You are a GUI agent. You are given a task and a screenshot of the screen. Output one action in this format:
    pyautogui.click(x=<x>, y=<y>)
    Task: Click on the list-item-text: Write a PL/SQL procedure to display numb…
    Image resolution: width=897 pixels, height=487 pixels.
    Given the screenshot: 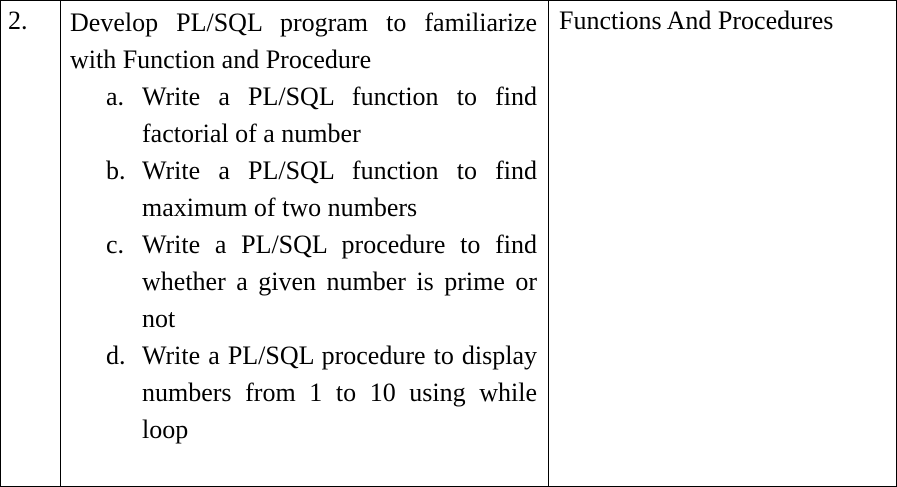 What is the action you would take?
    pyautogui.click(x=339, y=392)
    